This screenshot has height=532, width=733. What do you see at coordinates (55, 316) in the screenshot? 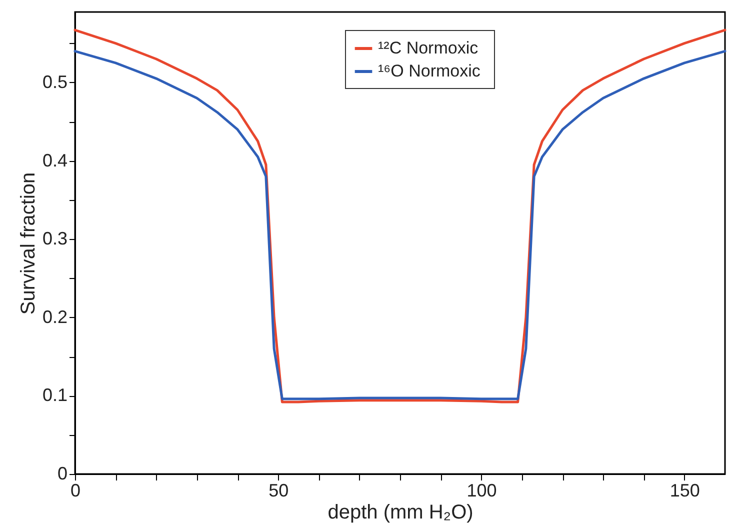
I see `y-tick-label: 0.2` at bounding box center [55, 316].